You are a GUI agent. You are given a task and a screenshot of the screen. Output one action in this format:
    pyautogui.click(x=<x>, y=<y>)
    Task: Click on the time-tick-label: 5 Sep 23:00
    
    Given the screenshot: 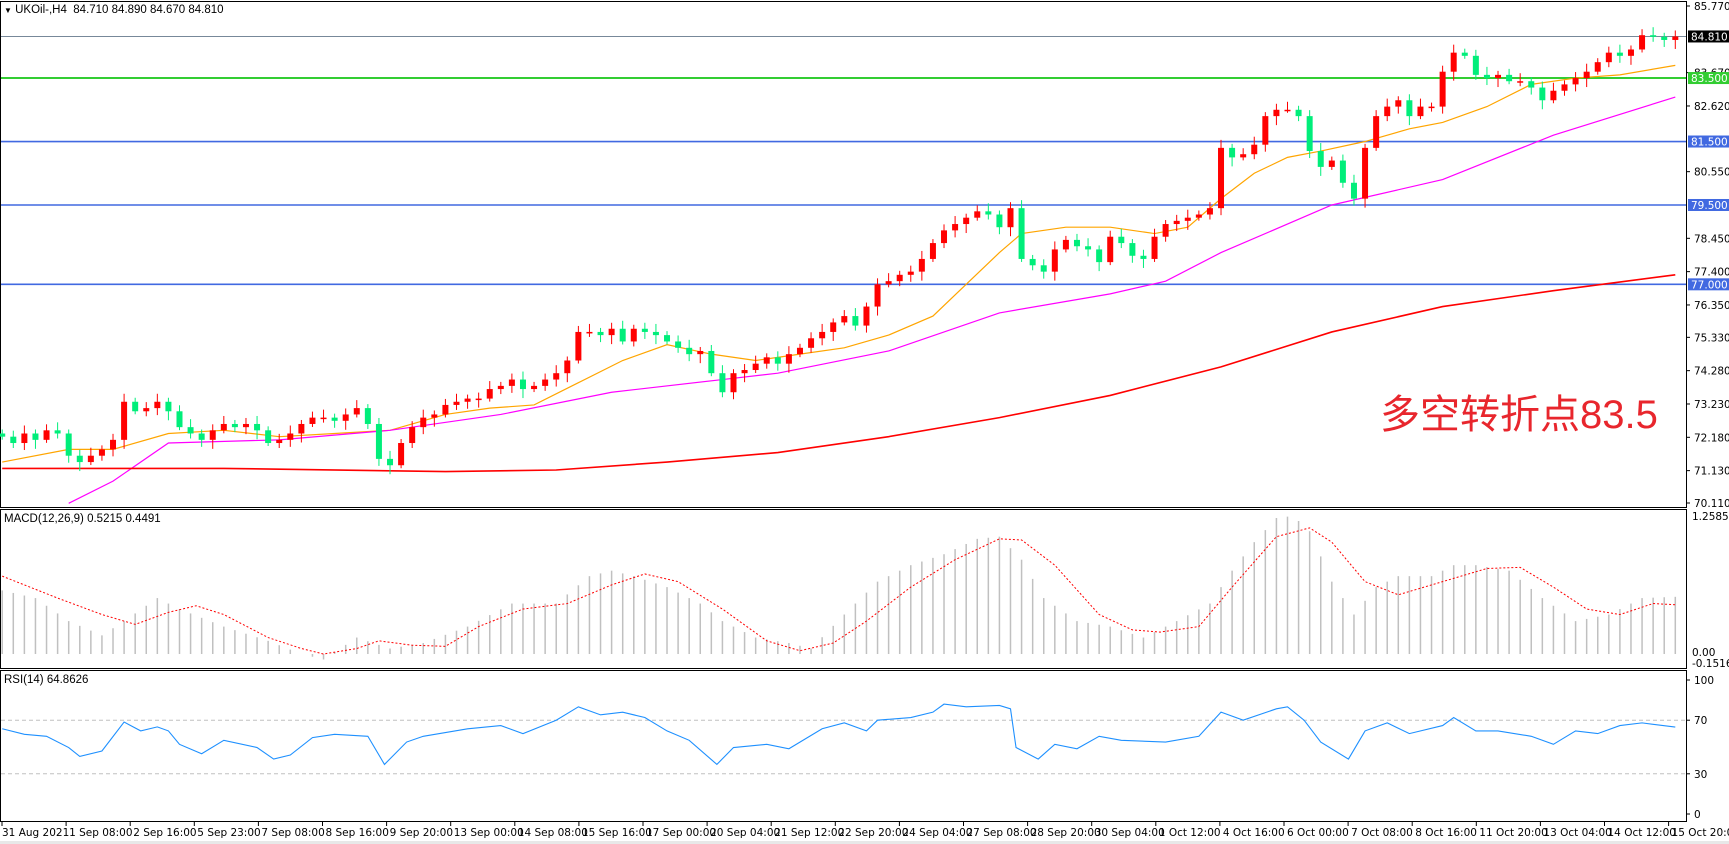 What is the action you would take?
    pyautogui.click(x=228, y=833)
    